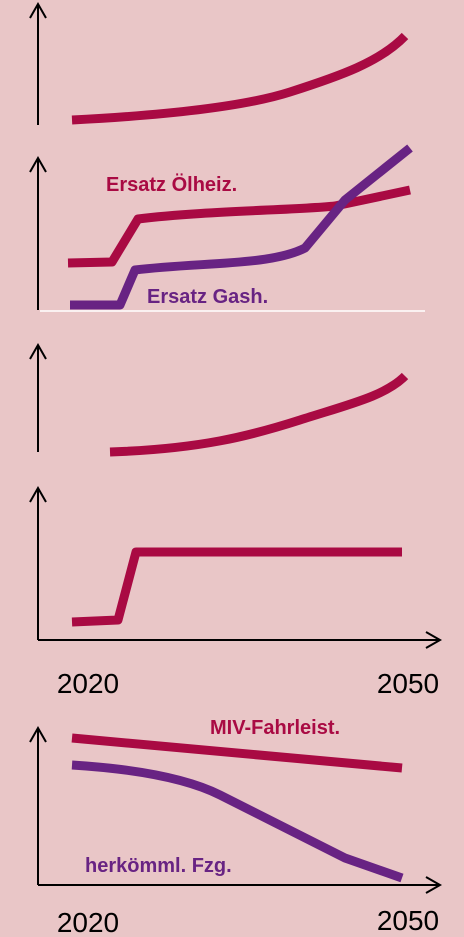  Describe the element at coordinates (207, 297) in the screenshot. I see `label: Ersatz Gash.` at that location.